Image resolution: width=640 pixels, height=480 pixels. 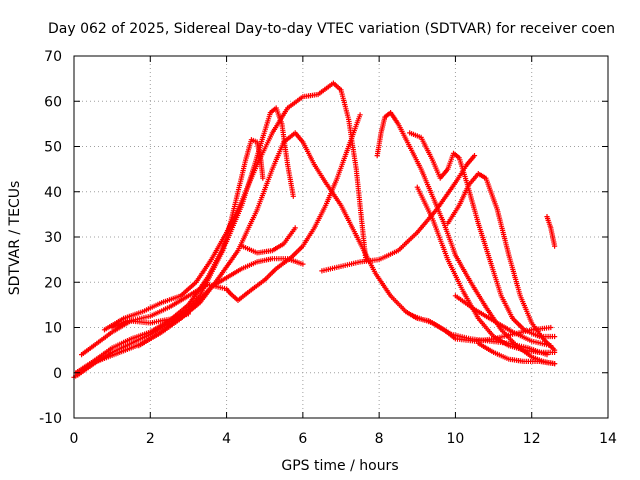 What do you see at coordinates (53, 193) in the screenshot?
I see `y-tick-label: 40` at bounding box center [53, 193].